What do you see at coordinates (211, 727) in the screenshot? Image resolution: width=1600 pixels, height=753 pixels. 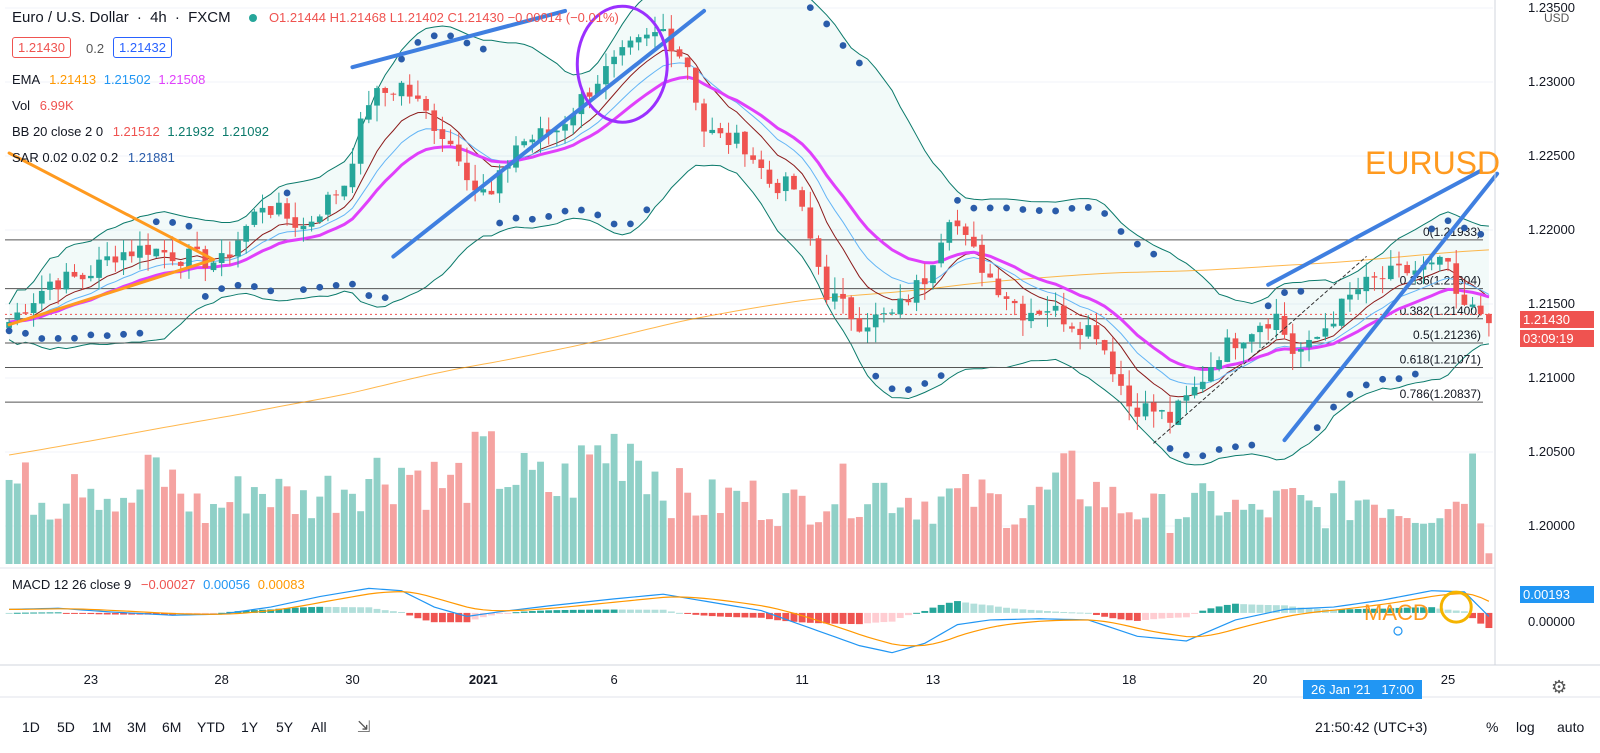 I see `timeframe-button-ytd: YTD` at bounding box center [211, 727].